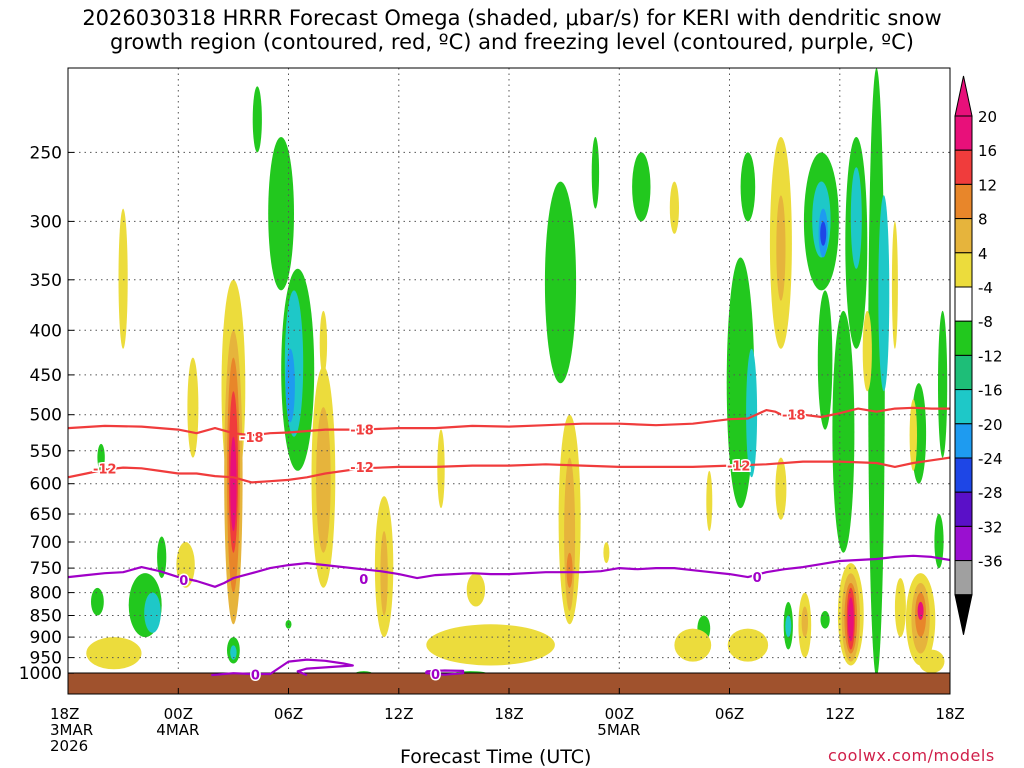 The width and height of the screenshot is (1024, 768). I want to click on xtick-label-6-1: 4MAR, so click(177, 730).